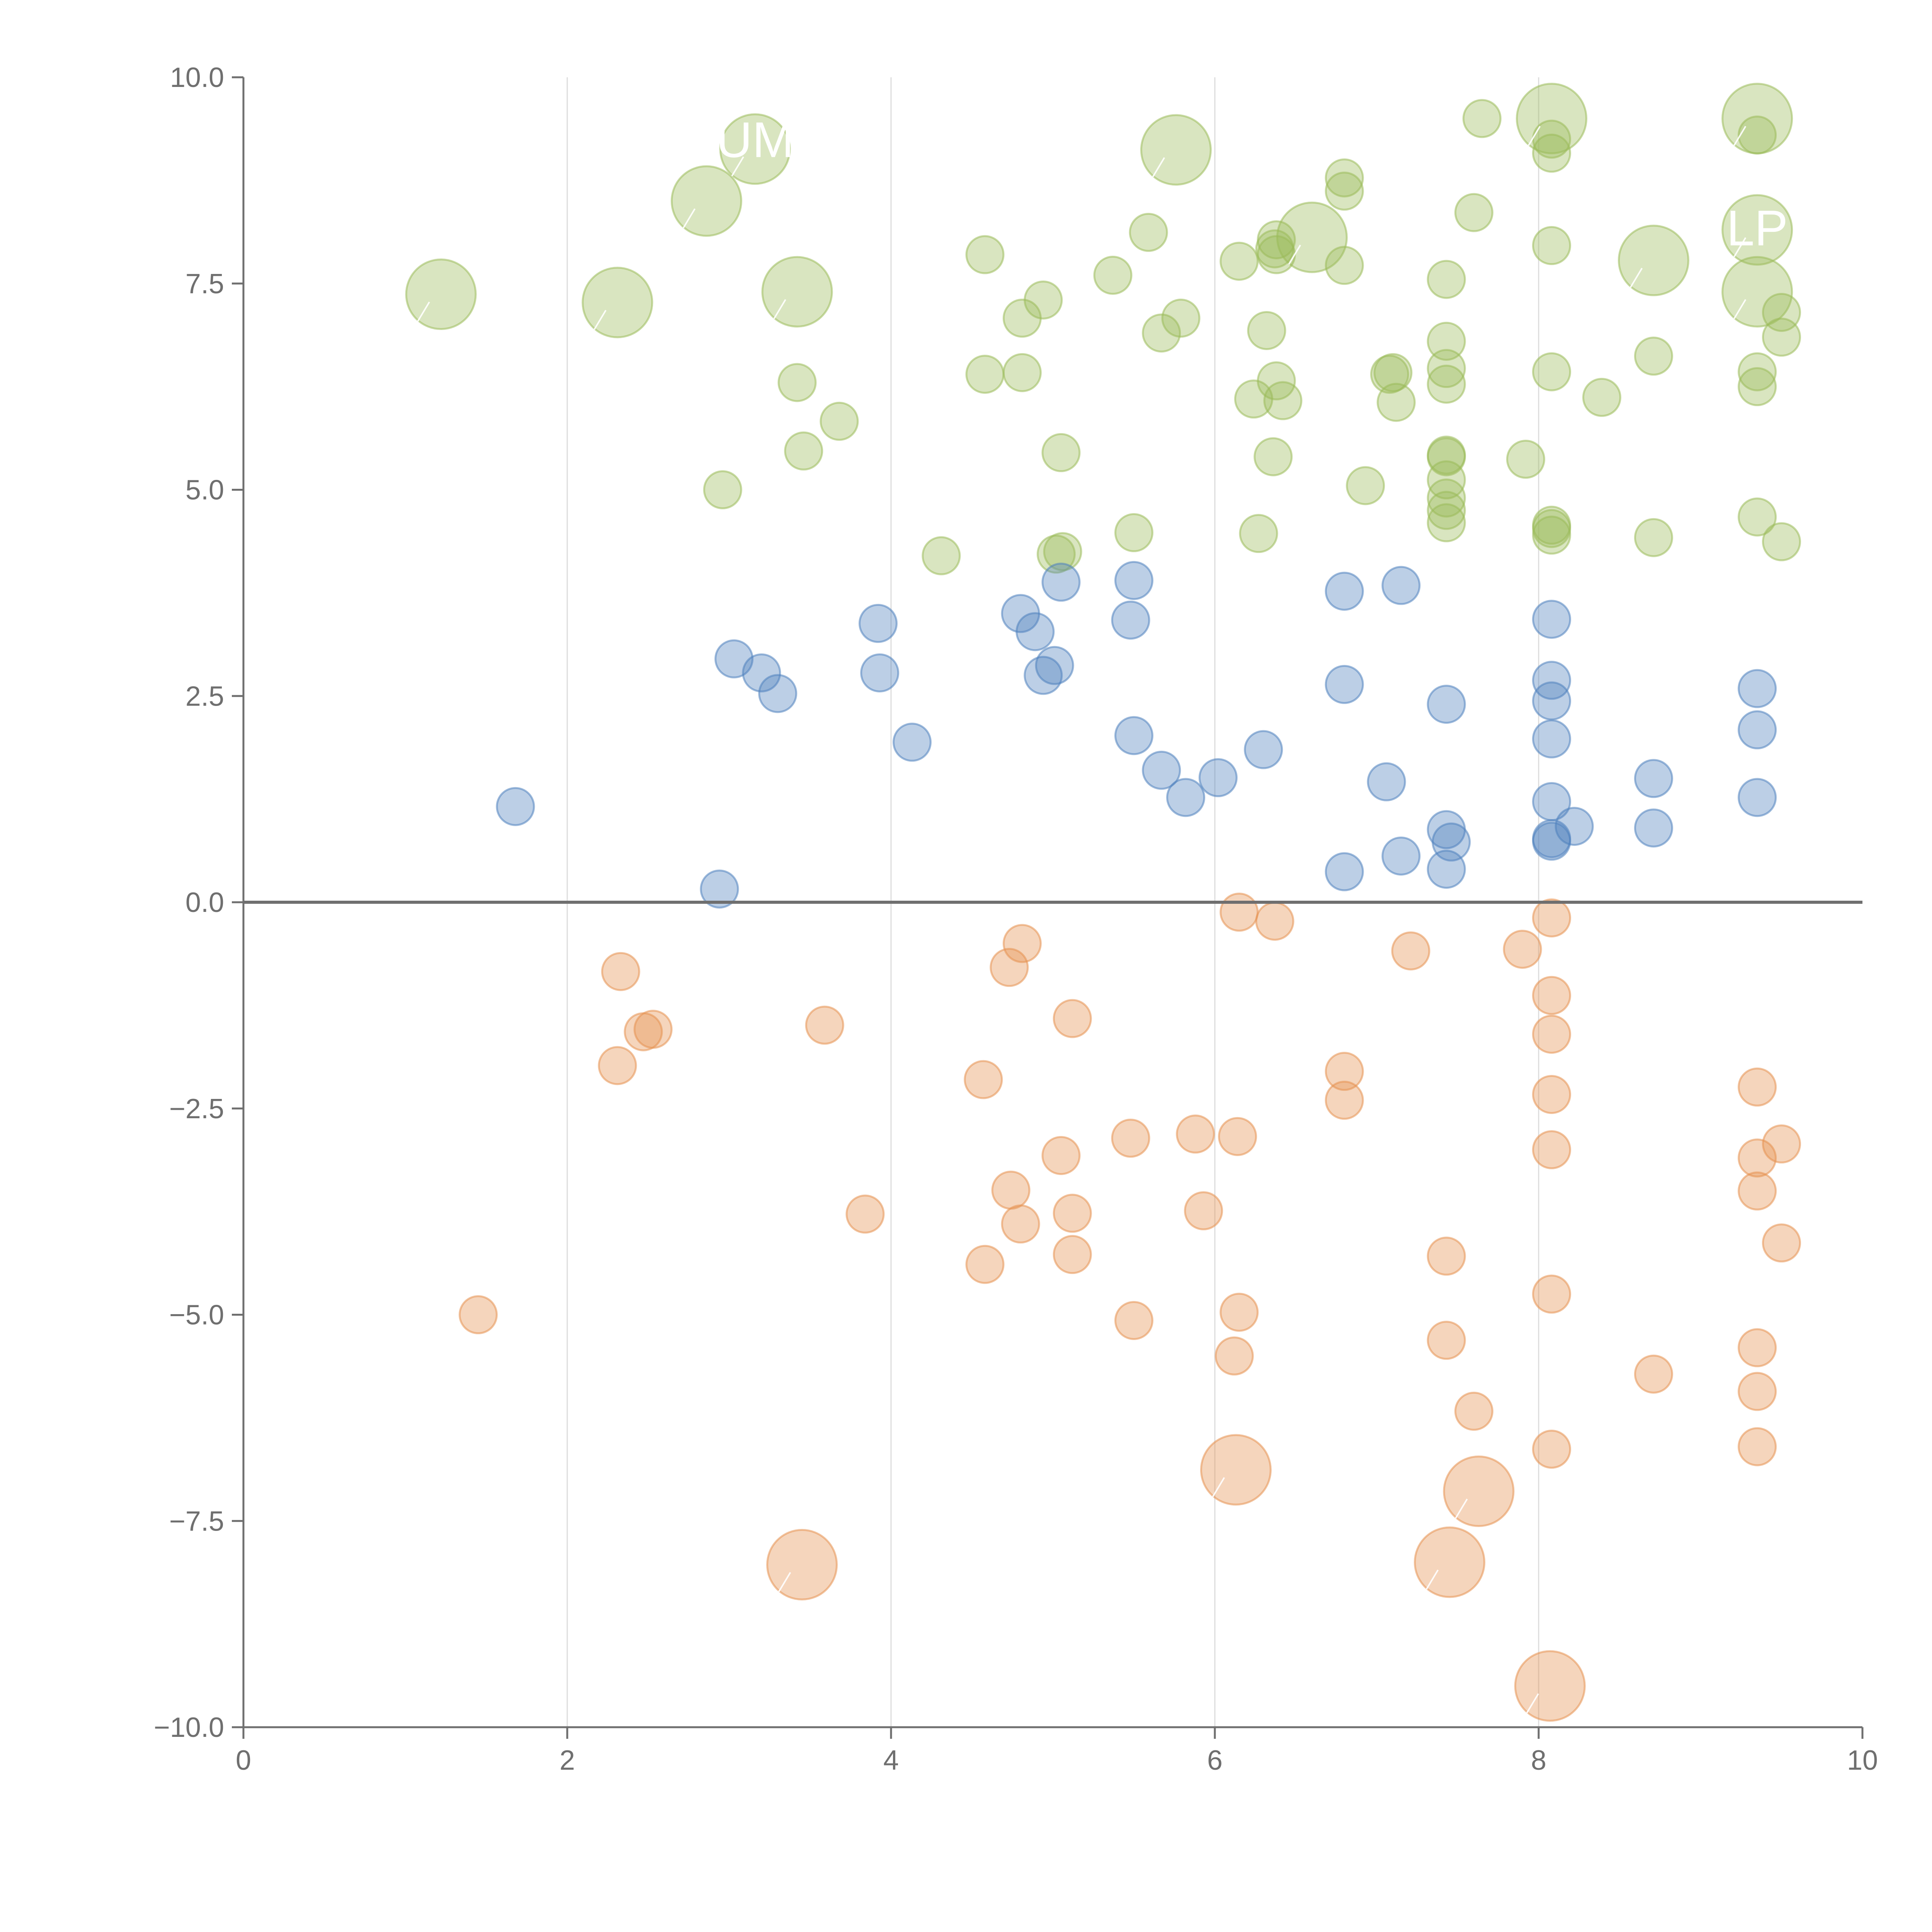  Describe the element at coordinates (205, 903) in the screenshot. I see `y-tick-label-4: 0.0` at that location.